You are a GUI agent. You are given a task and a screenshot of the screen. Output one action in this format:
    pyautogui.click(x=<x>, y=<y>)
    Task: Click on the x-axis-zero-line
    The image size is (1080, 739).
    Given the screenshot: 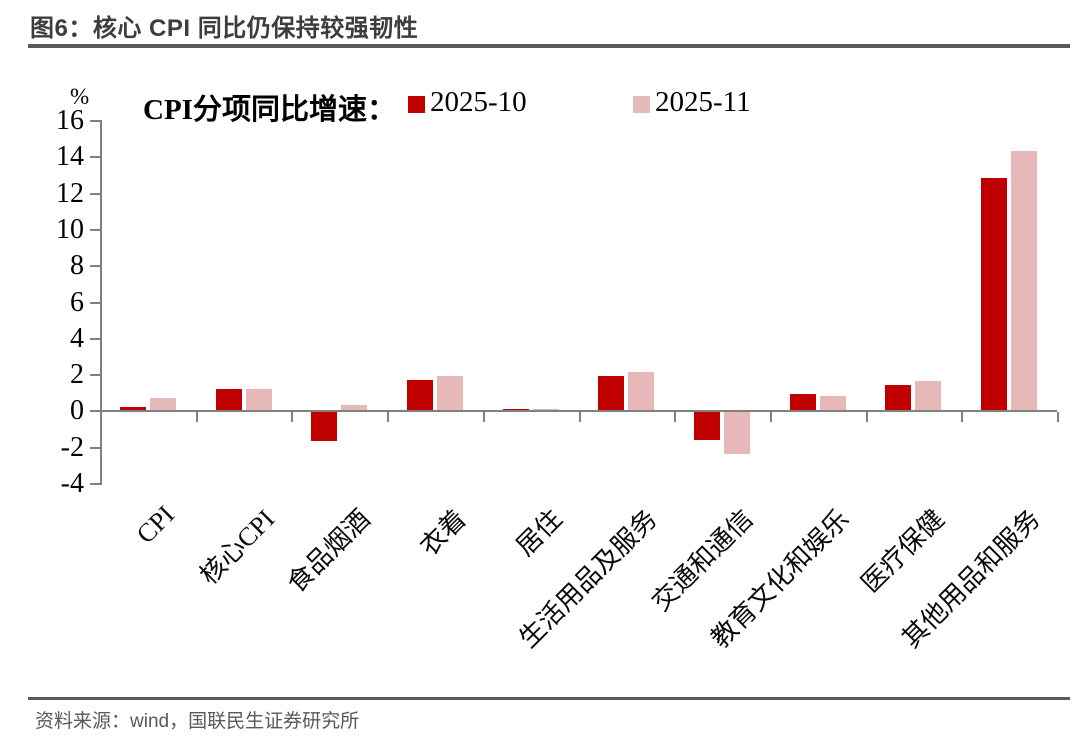 What is the action you would take?
    pyautogui.click(x=578, y=411)
    